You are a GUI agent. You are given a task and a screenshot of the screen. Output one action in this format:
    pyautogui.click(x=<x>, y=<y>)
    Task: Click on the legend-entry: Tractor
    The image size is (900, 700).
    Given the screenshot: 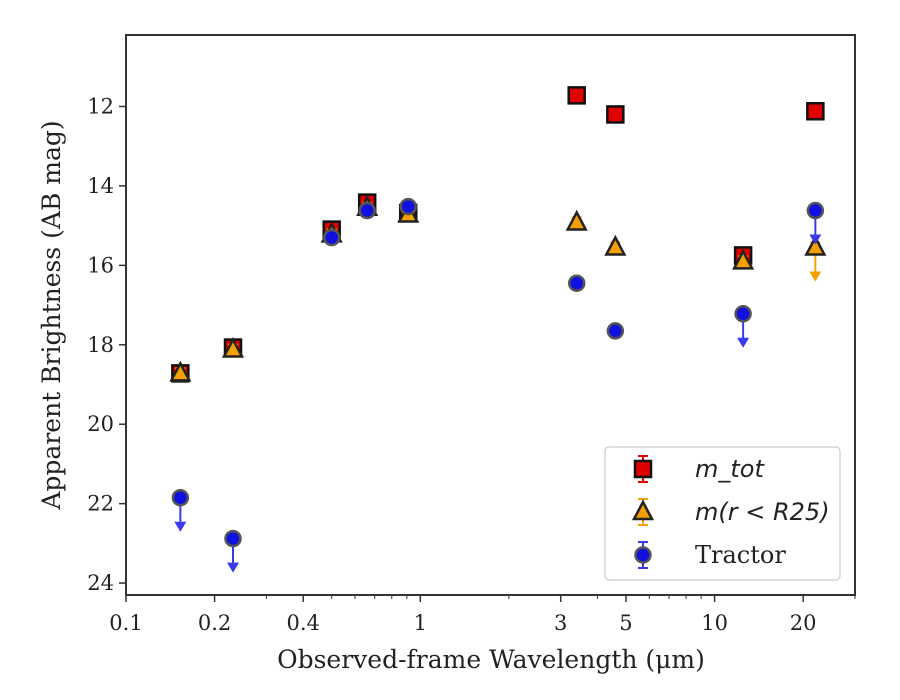 What is the action you would take?
    pyautogui.click(x=710, y=555)
    